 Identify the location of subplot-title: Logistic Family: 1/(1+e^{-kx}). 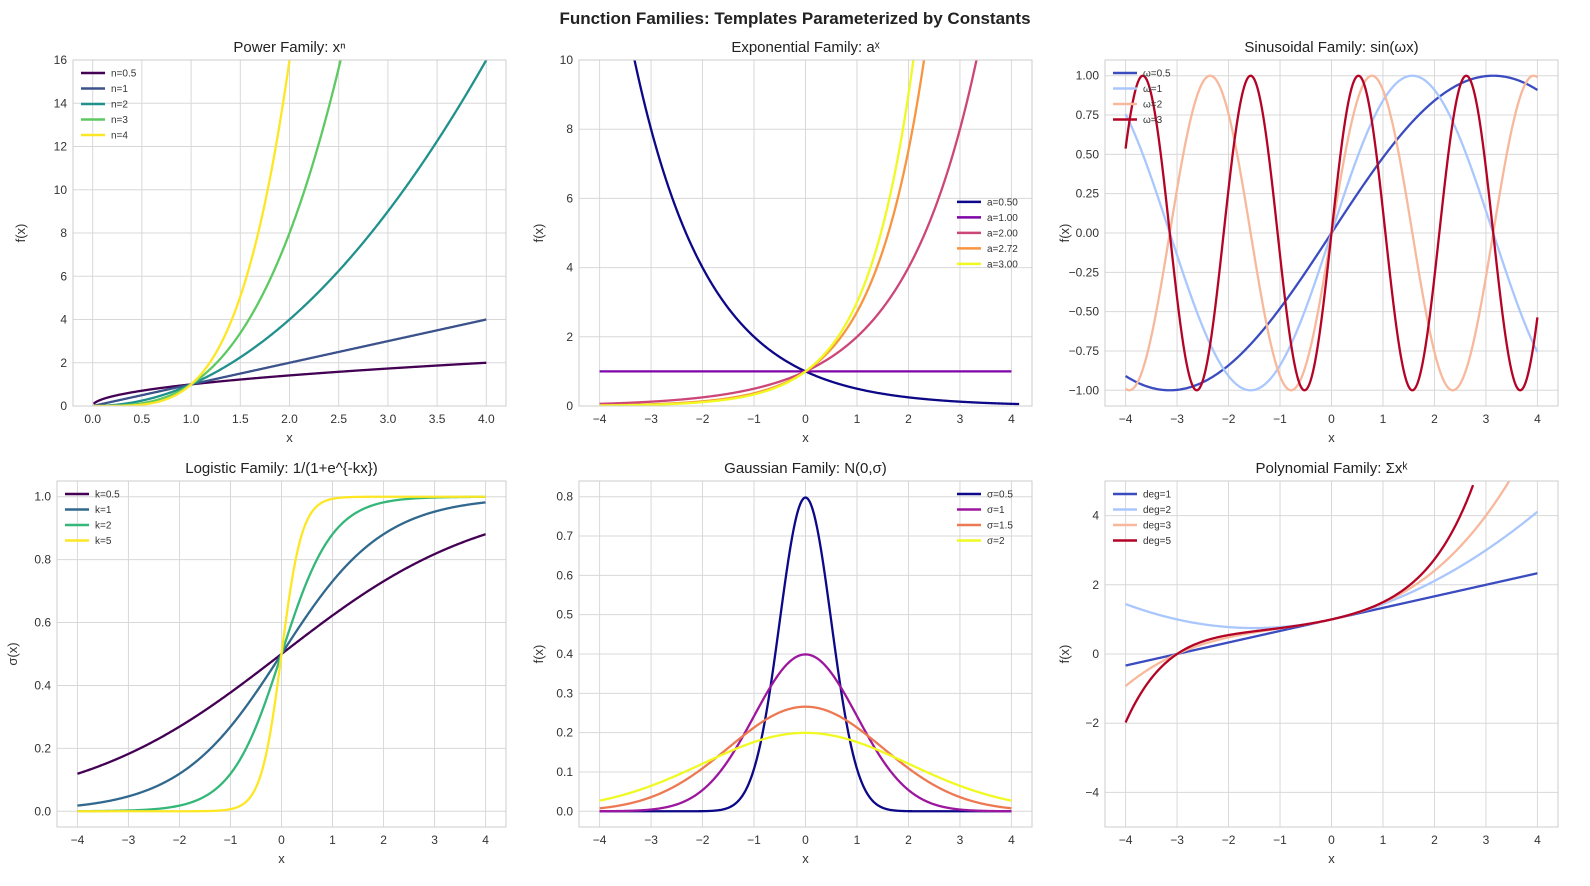
(281, 468).